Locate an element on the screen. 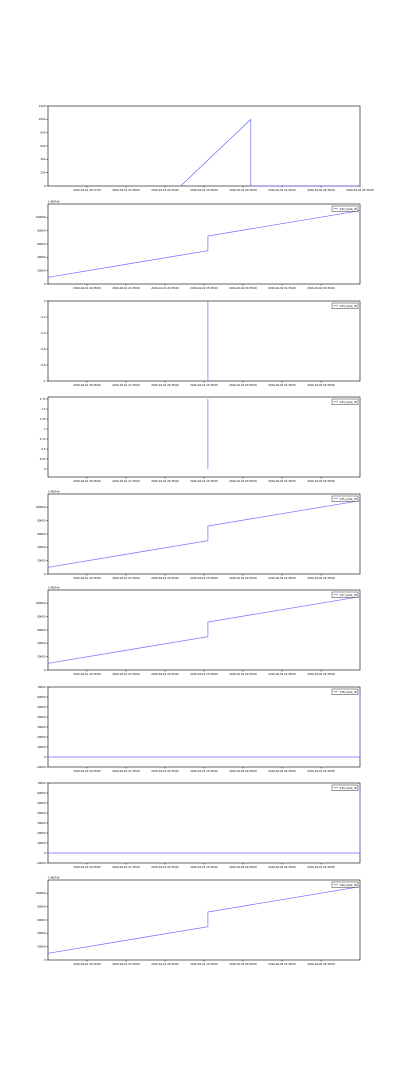  y-tick-label: 0.25 is located at coordinates (43, 459).